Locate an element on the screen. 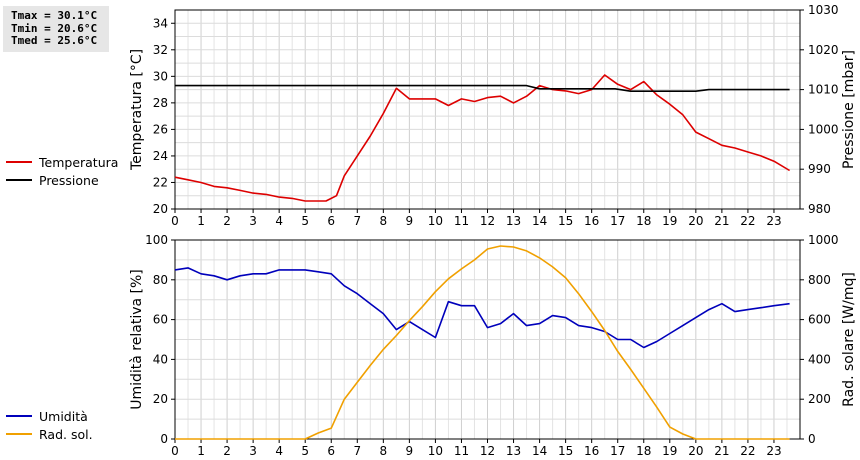 This screenshot has height=460, width=860. legend-label-pressione: Pressione is located at coordinates (69, 180).